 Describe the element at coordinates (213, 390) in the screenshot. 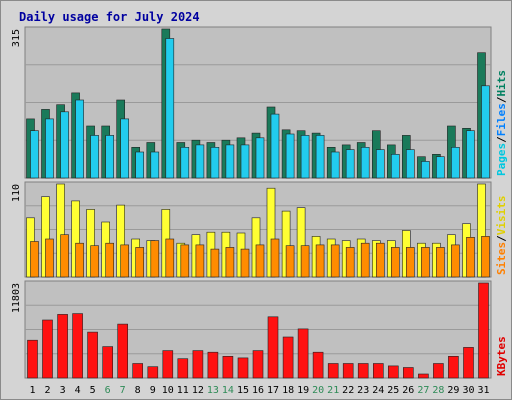

I see `day-label-13: 13` at that location.